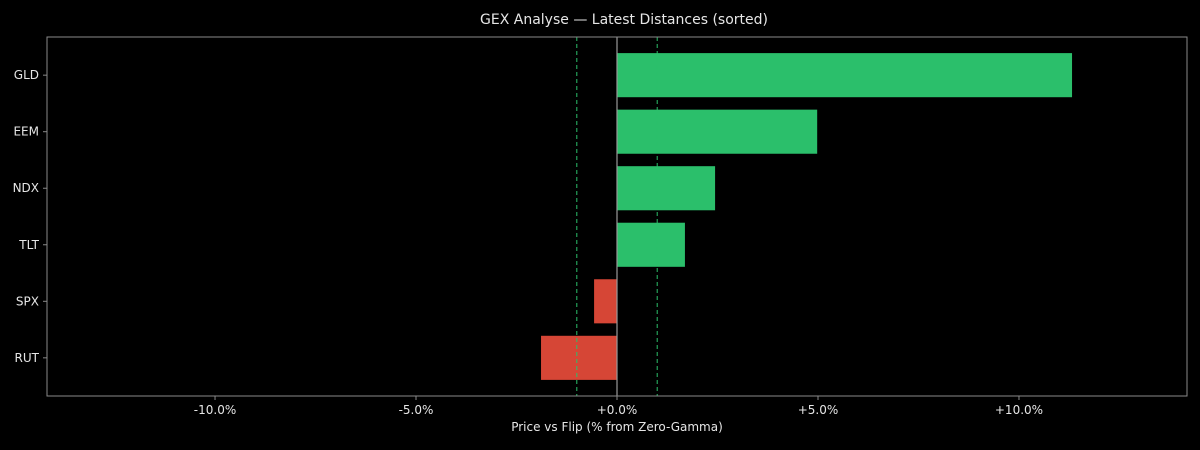 The width and height of the screenshot is (1200, 450). I want to click on x-tick-label: +5.0%, so click(818, 410).